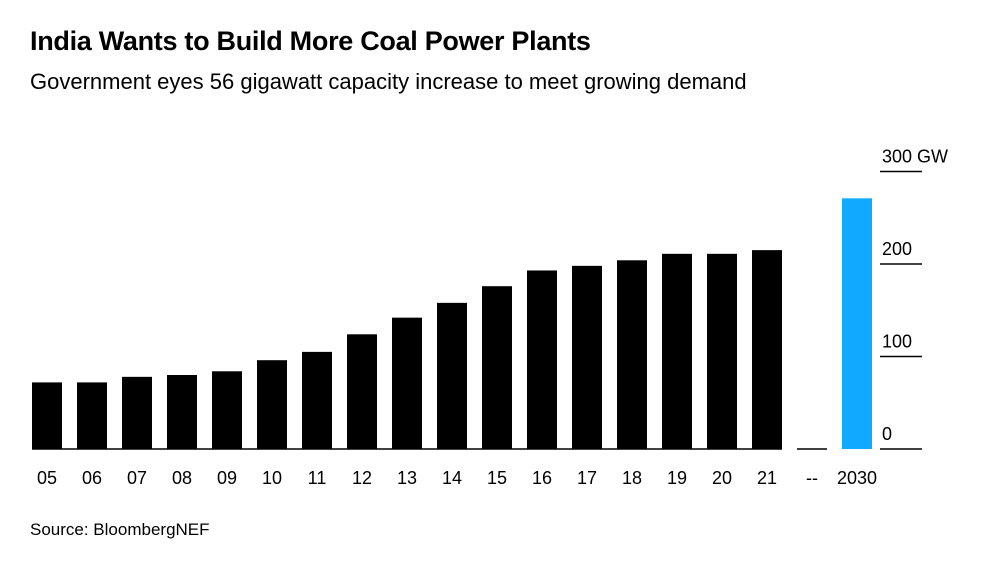 This screenshot has height=564, width=1008. Describe the element at coordinates (632, 478) in the screenshot. I see `x-tick-label: 18` at that location.